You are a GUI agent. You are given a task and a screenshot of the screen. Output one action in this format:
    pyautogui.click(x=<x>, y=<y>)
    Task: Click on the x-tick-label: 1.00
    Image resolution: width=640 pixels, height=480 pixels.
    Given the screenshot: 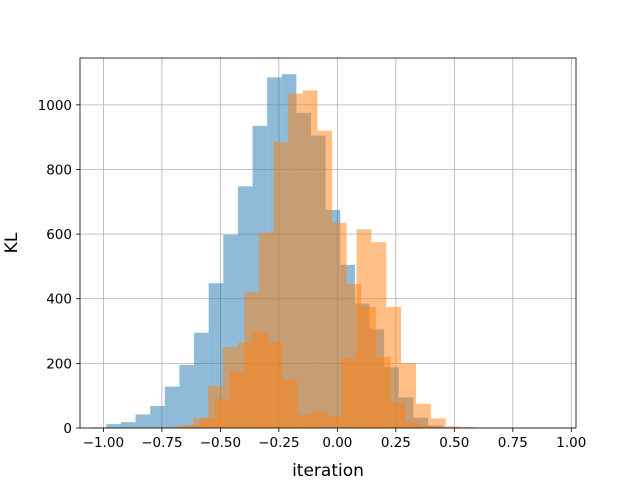 What is the action you would take?
    pyautogui.click(x=571, y=443)
    